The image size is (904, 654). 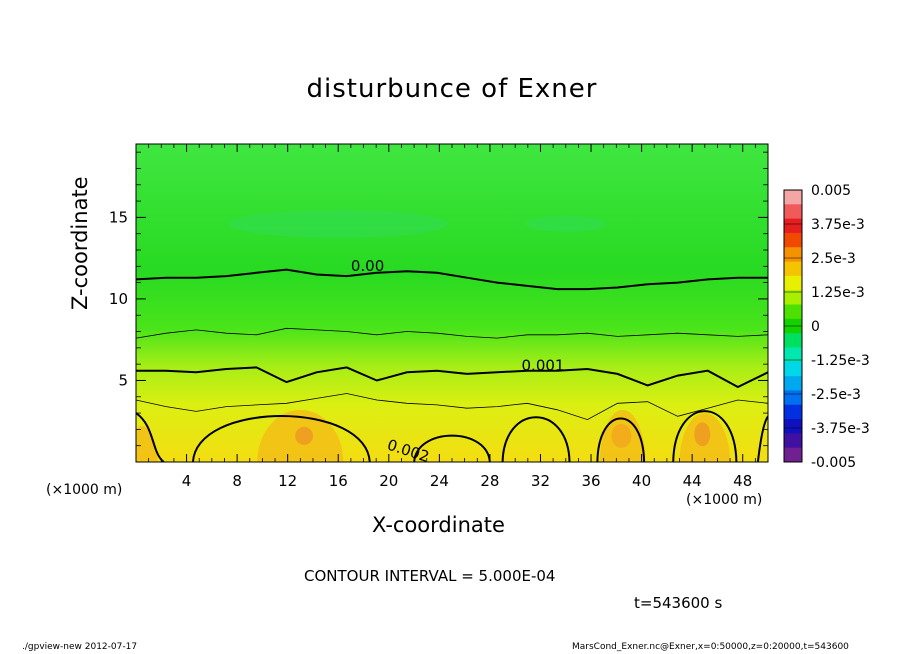 I want to click on x-unit-label-left: (×1000 m), so click(x=84, y=490).